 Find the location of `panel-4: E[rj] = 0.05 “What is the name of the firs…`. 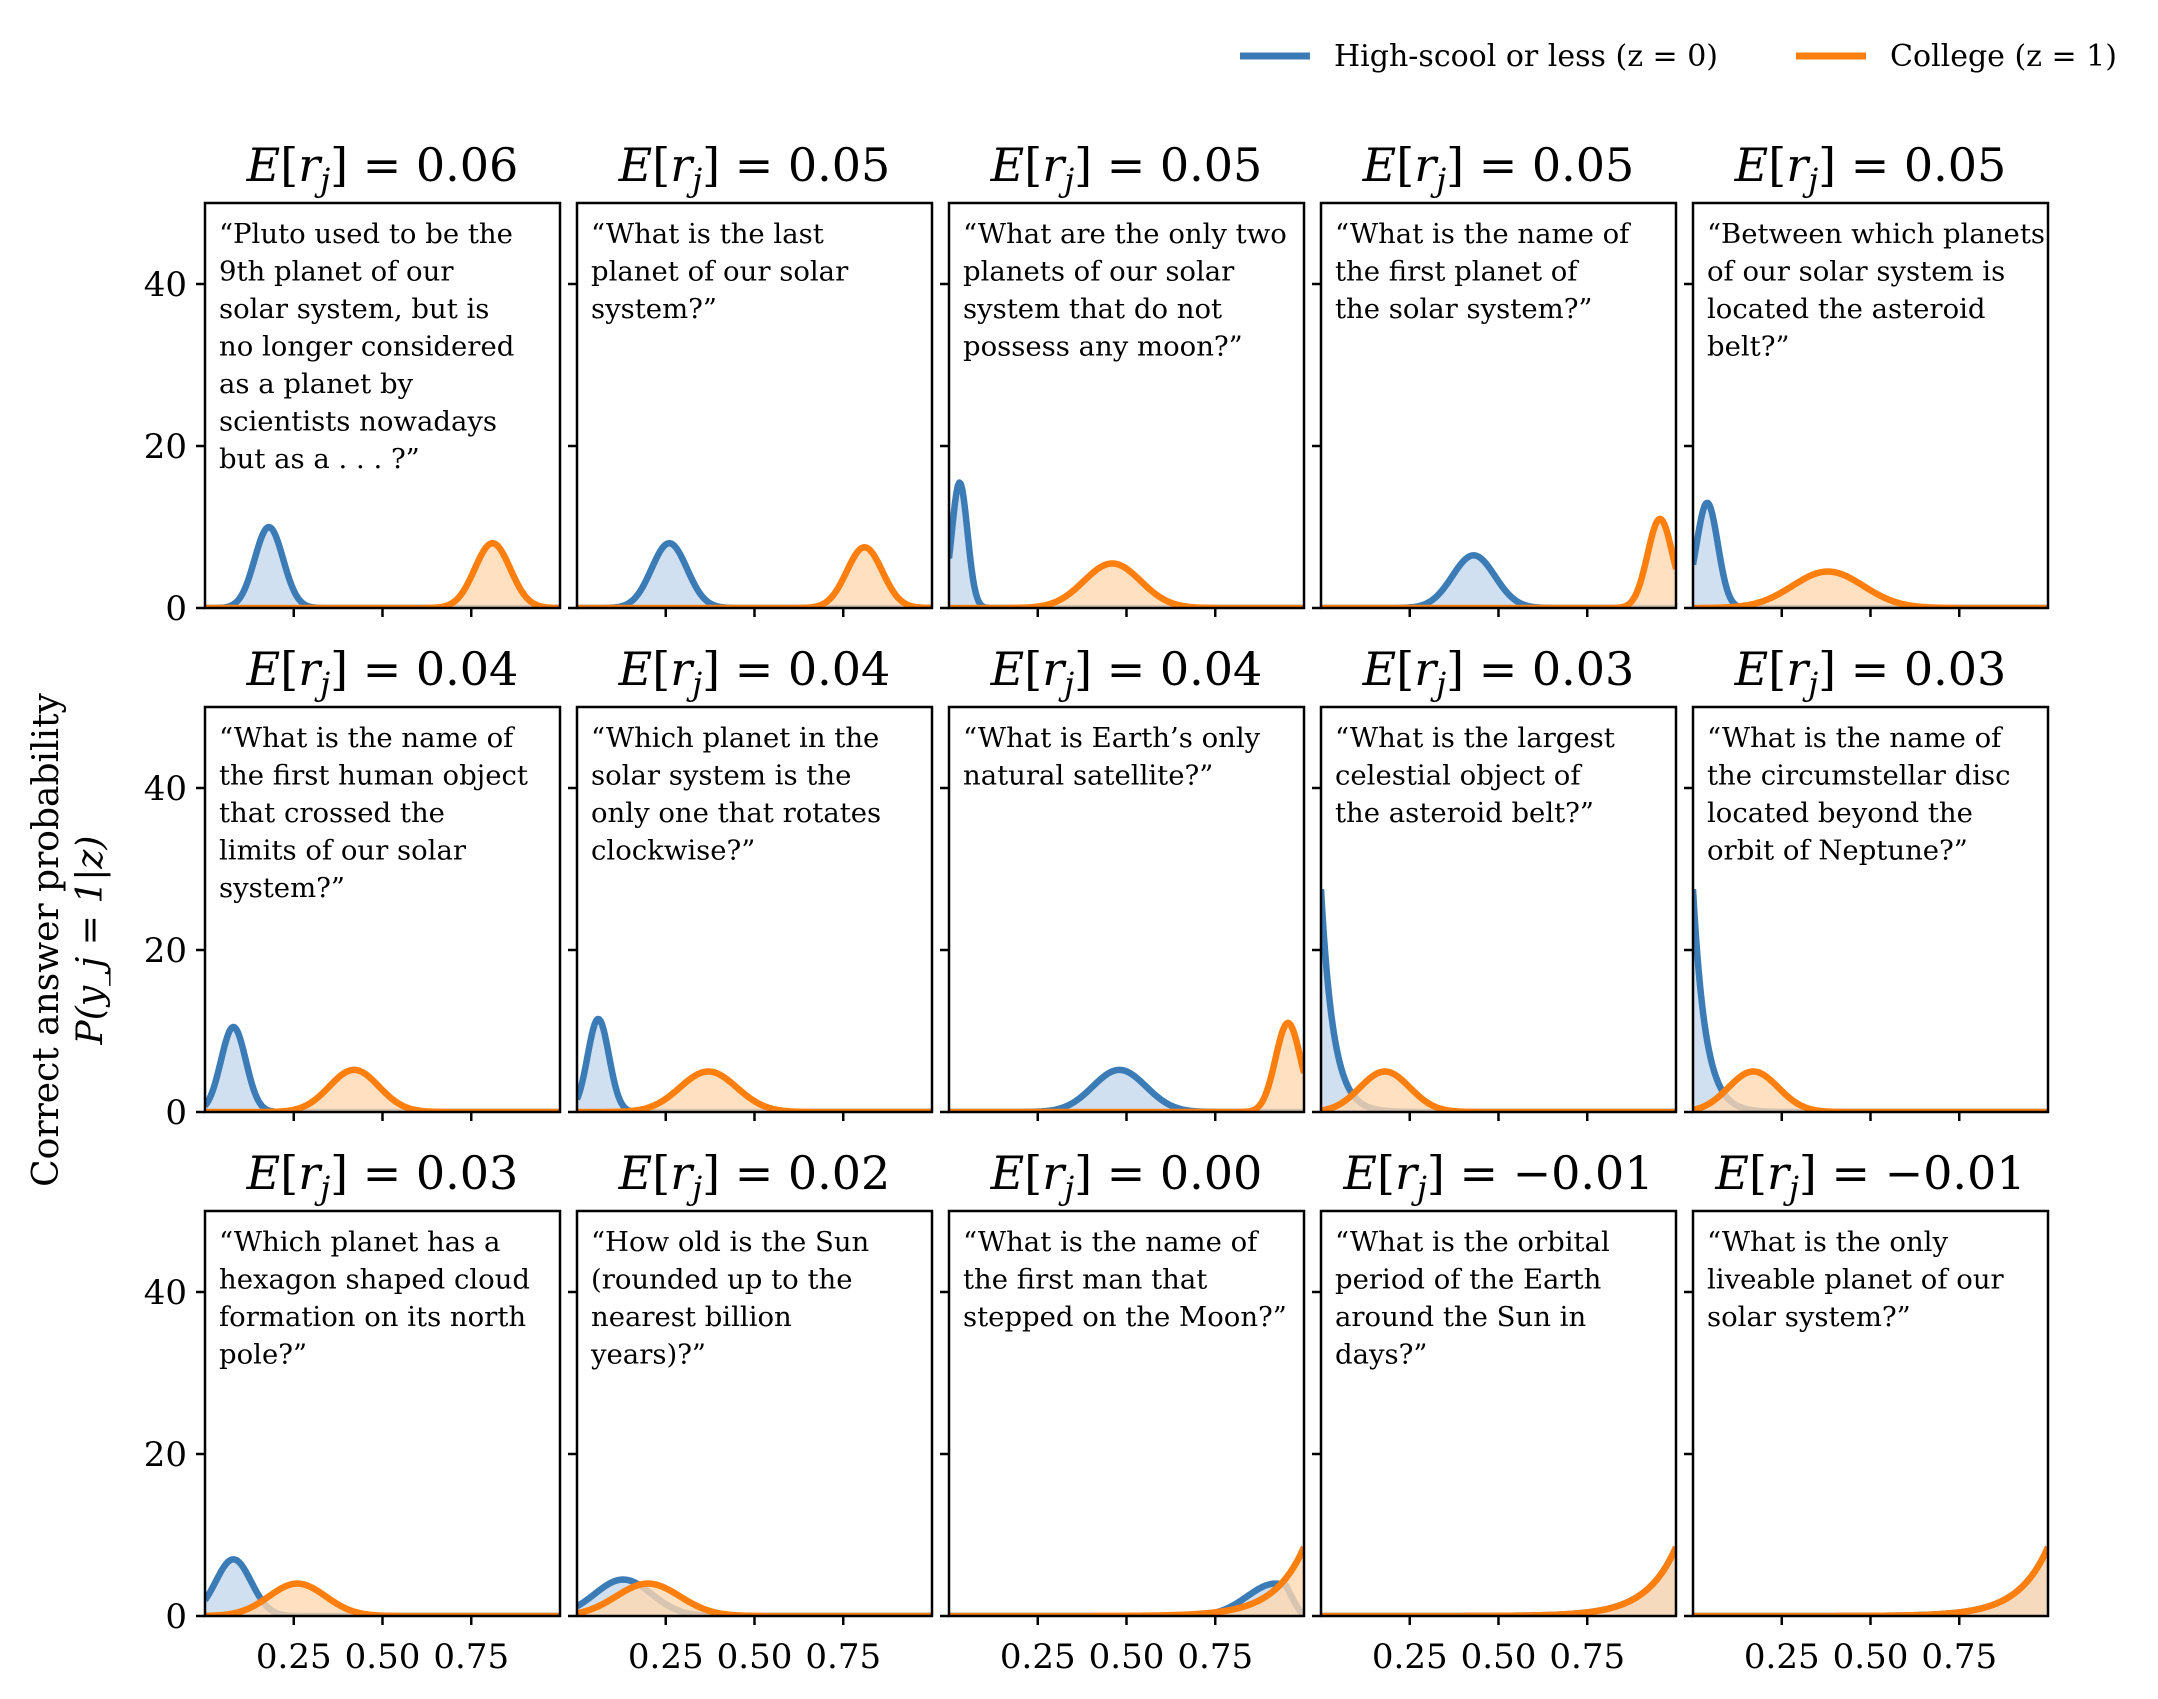

panel-4: E[rj] = 0.05 “What is the name of the firs… is located at coordinates (1495, 377).